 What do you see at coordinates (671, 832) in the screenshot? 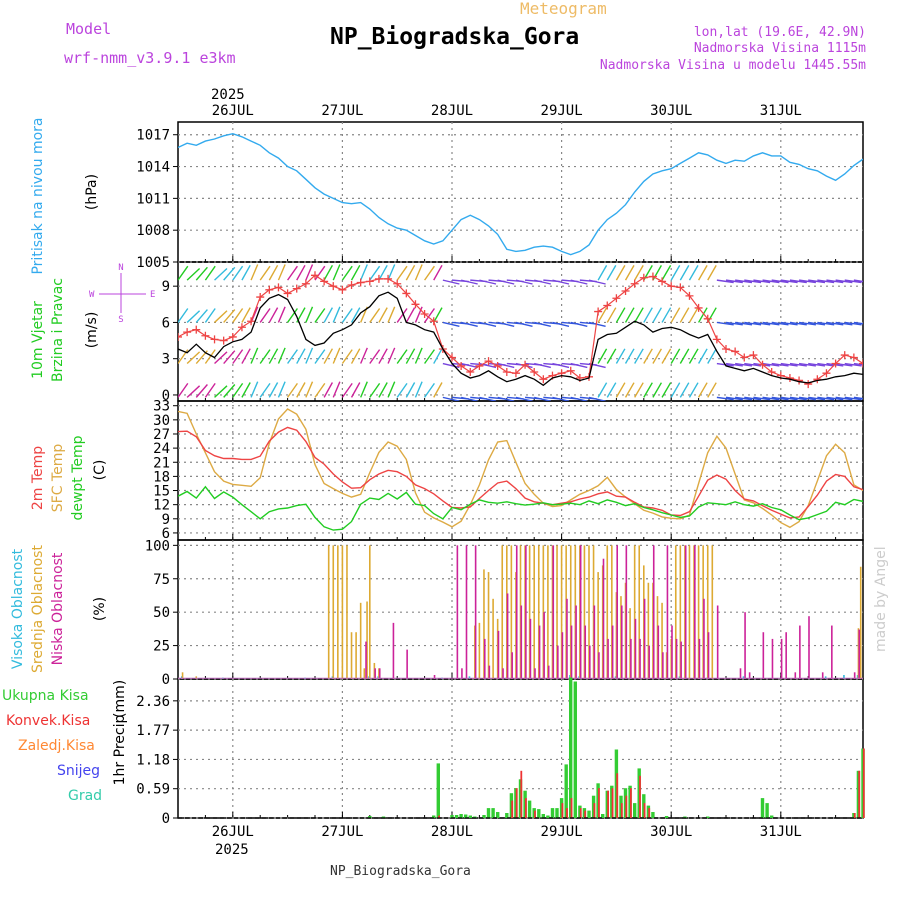
I see `bottom-date-label: 30JUL` at bounding box center [671, 832].